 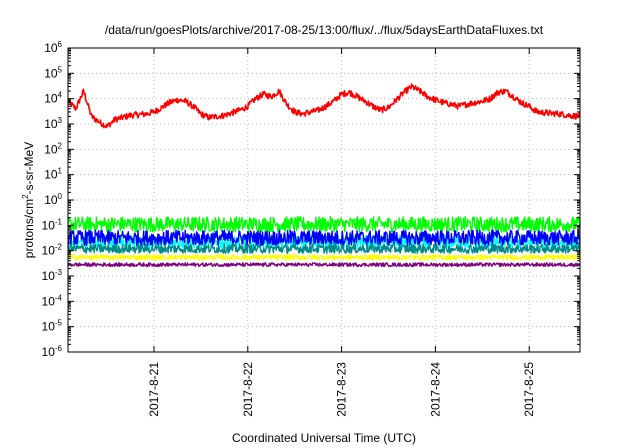 I want to click on y-tick-label: 10⁰, so click(x=53, y=199).